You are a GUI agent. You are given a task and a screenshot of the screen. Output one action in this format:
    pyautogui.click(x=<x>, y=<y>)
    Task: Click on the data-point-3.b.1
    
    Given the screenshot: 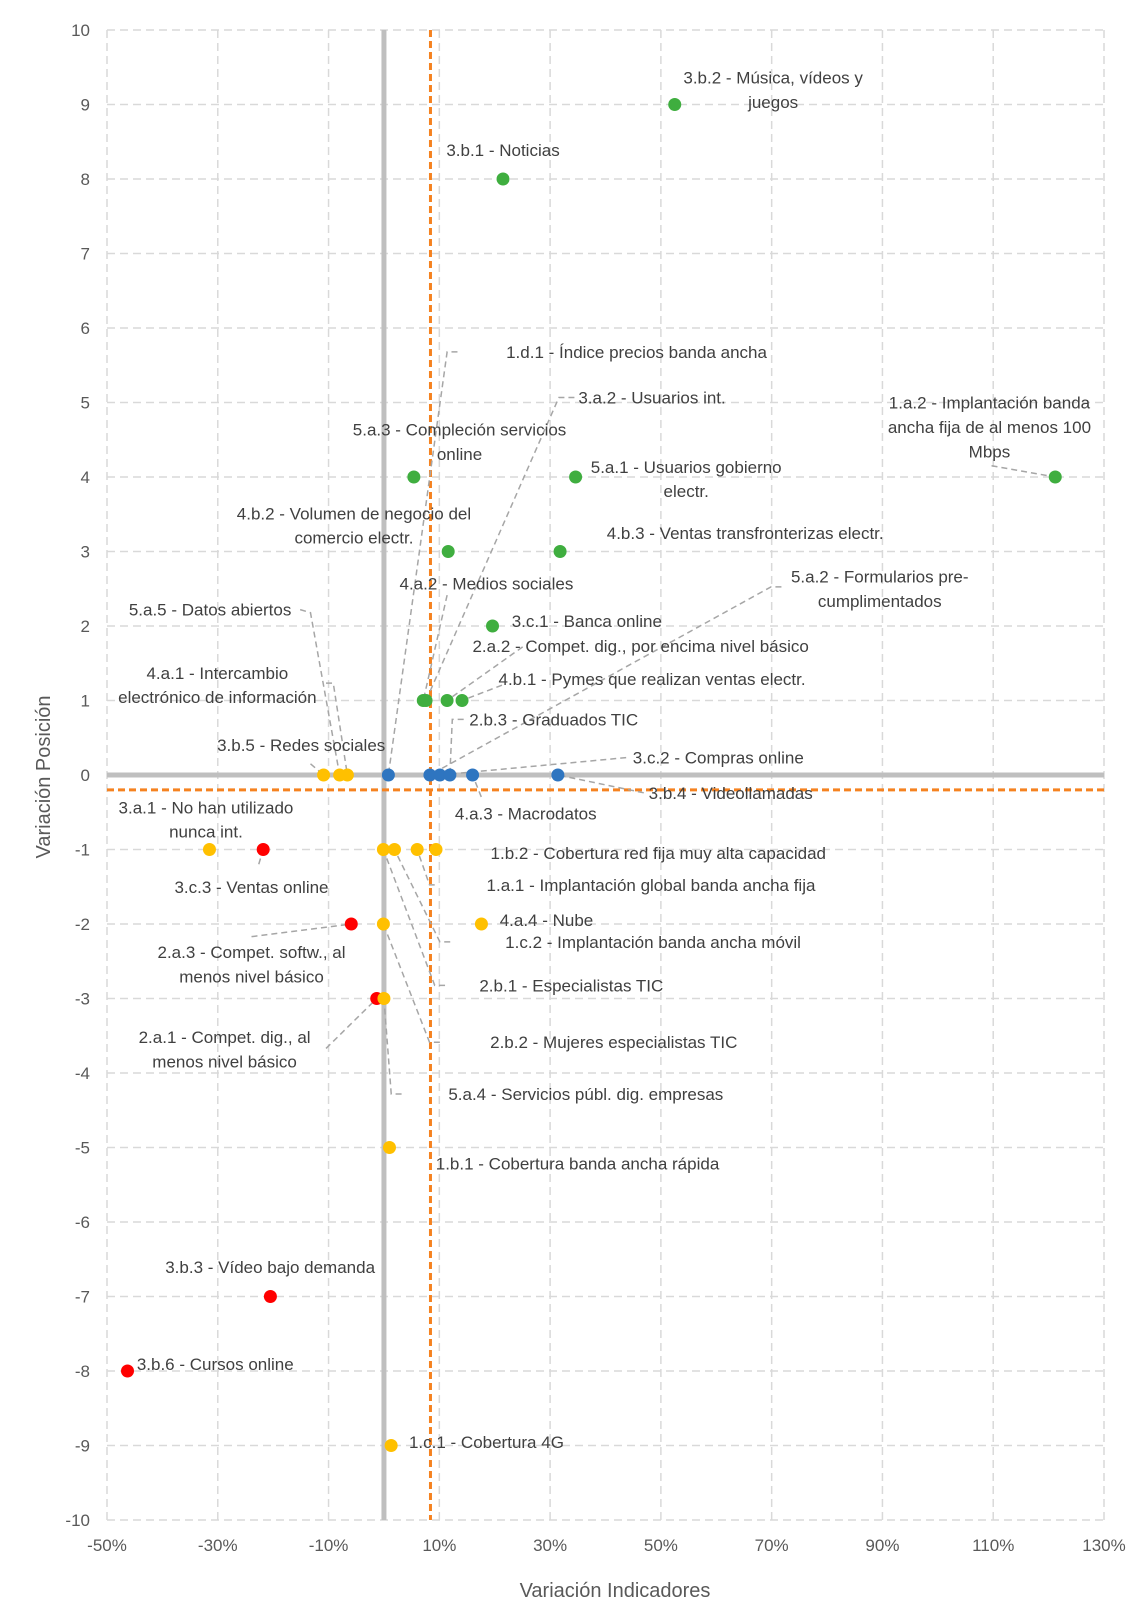 What is the action you would take?
    pyautogui.click(x=503, y=179)
    